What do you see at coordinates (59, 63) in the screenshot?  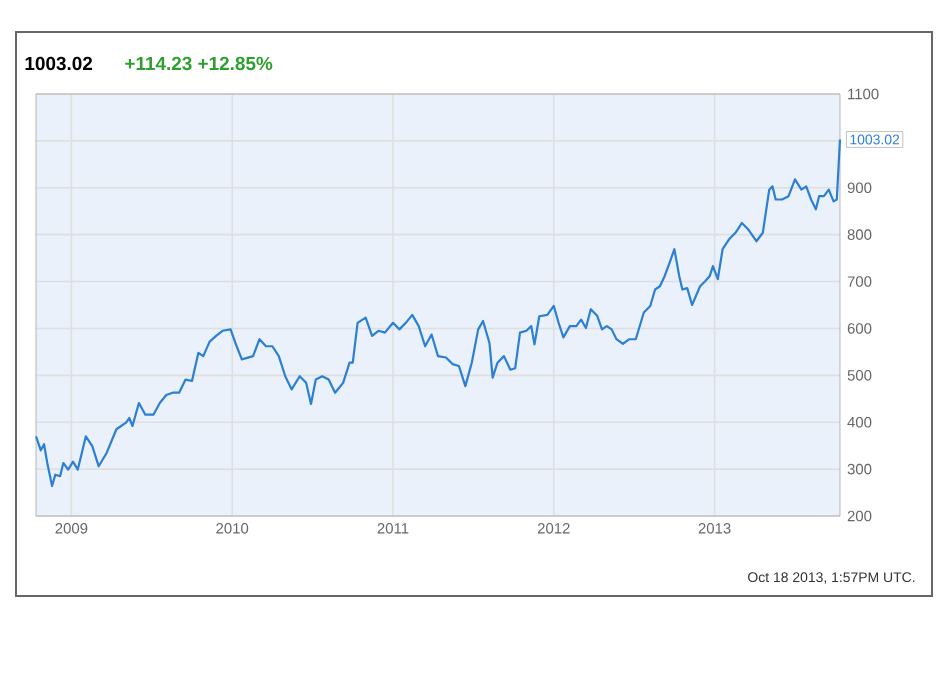 I see `chart-title: 1003.02` at bounding box center [59, 63].